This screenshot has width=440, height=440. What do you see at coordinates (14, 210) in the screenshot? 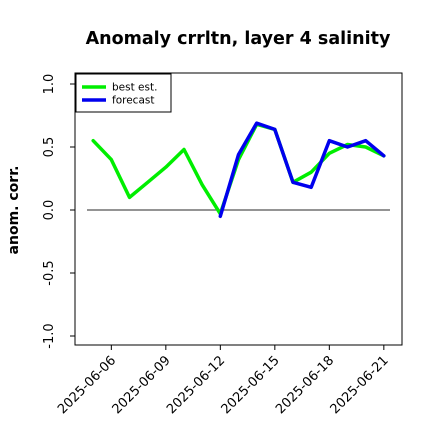
I see `y-axis-label: anom. corr.` at bounding box center [14, 210].